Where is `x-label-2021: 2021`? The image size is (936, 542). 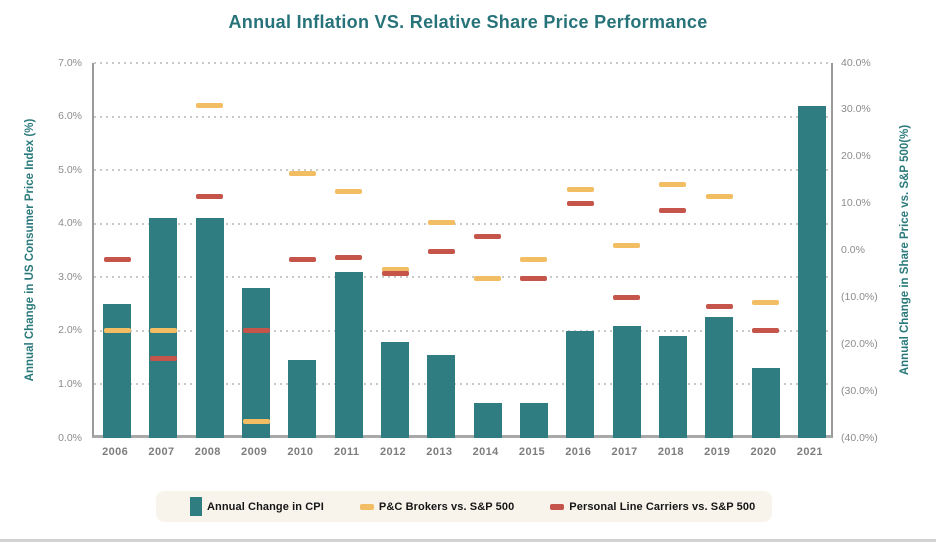 x-label-2021: 2021 is located at coordinates (809, 452).